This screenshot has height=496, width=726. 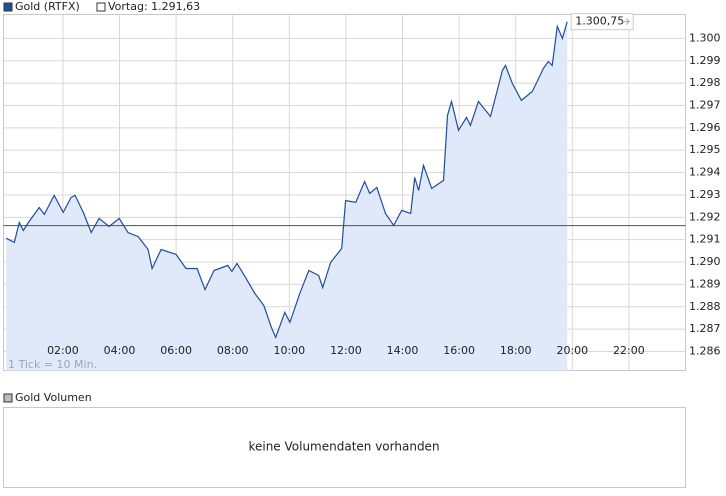 What do you see at coordinates (705, 149) in the screenshot?
I see `y-tick-label: 1.295` at bounding box center [705, 149].